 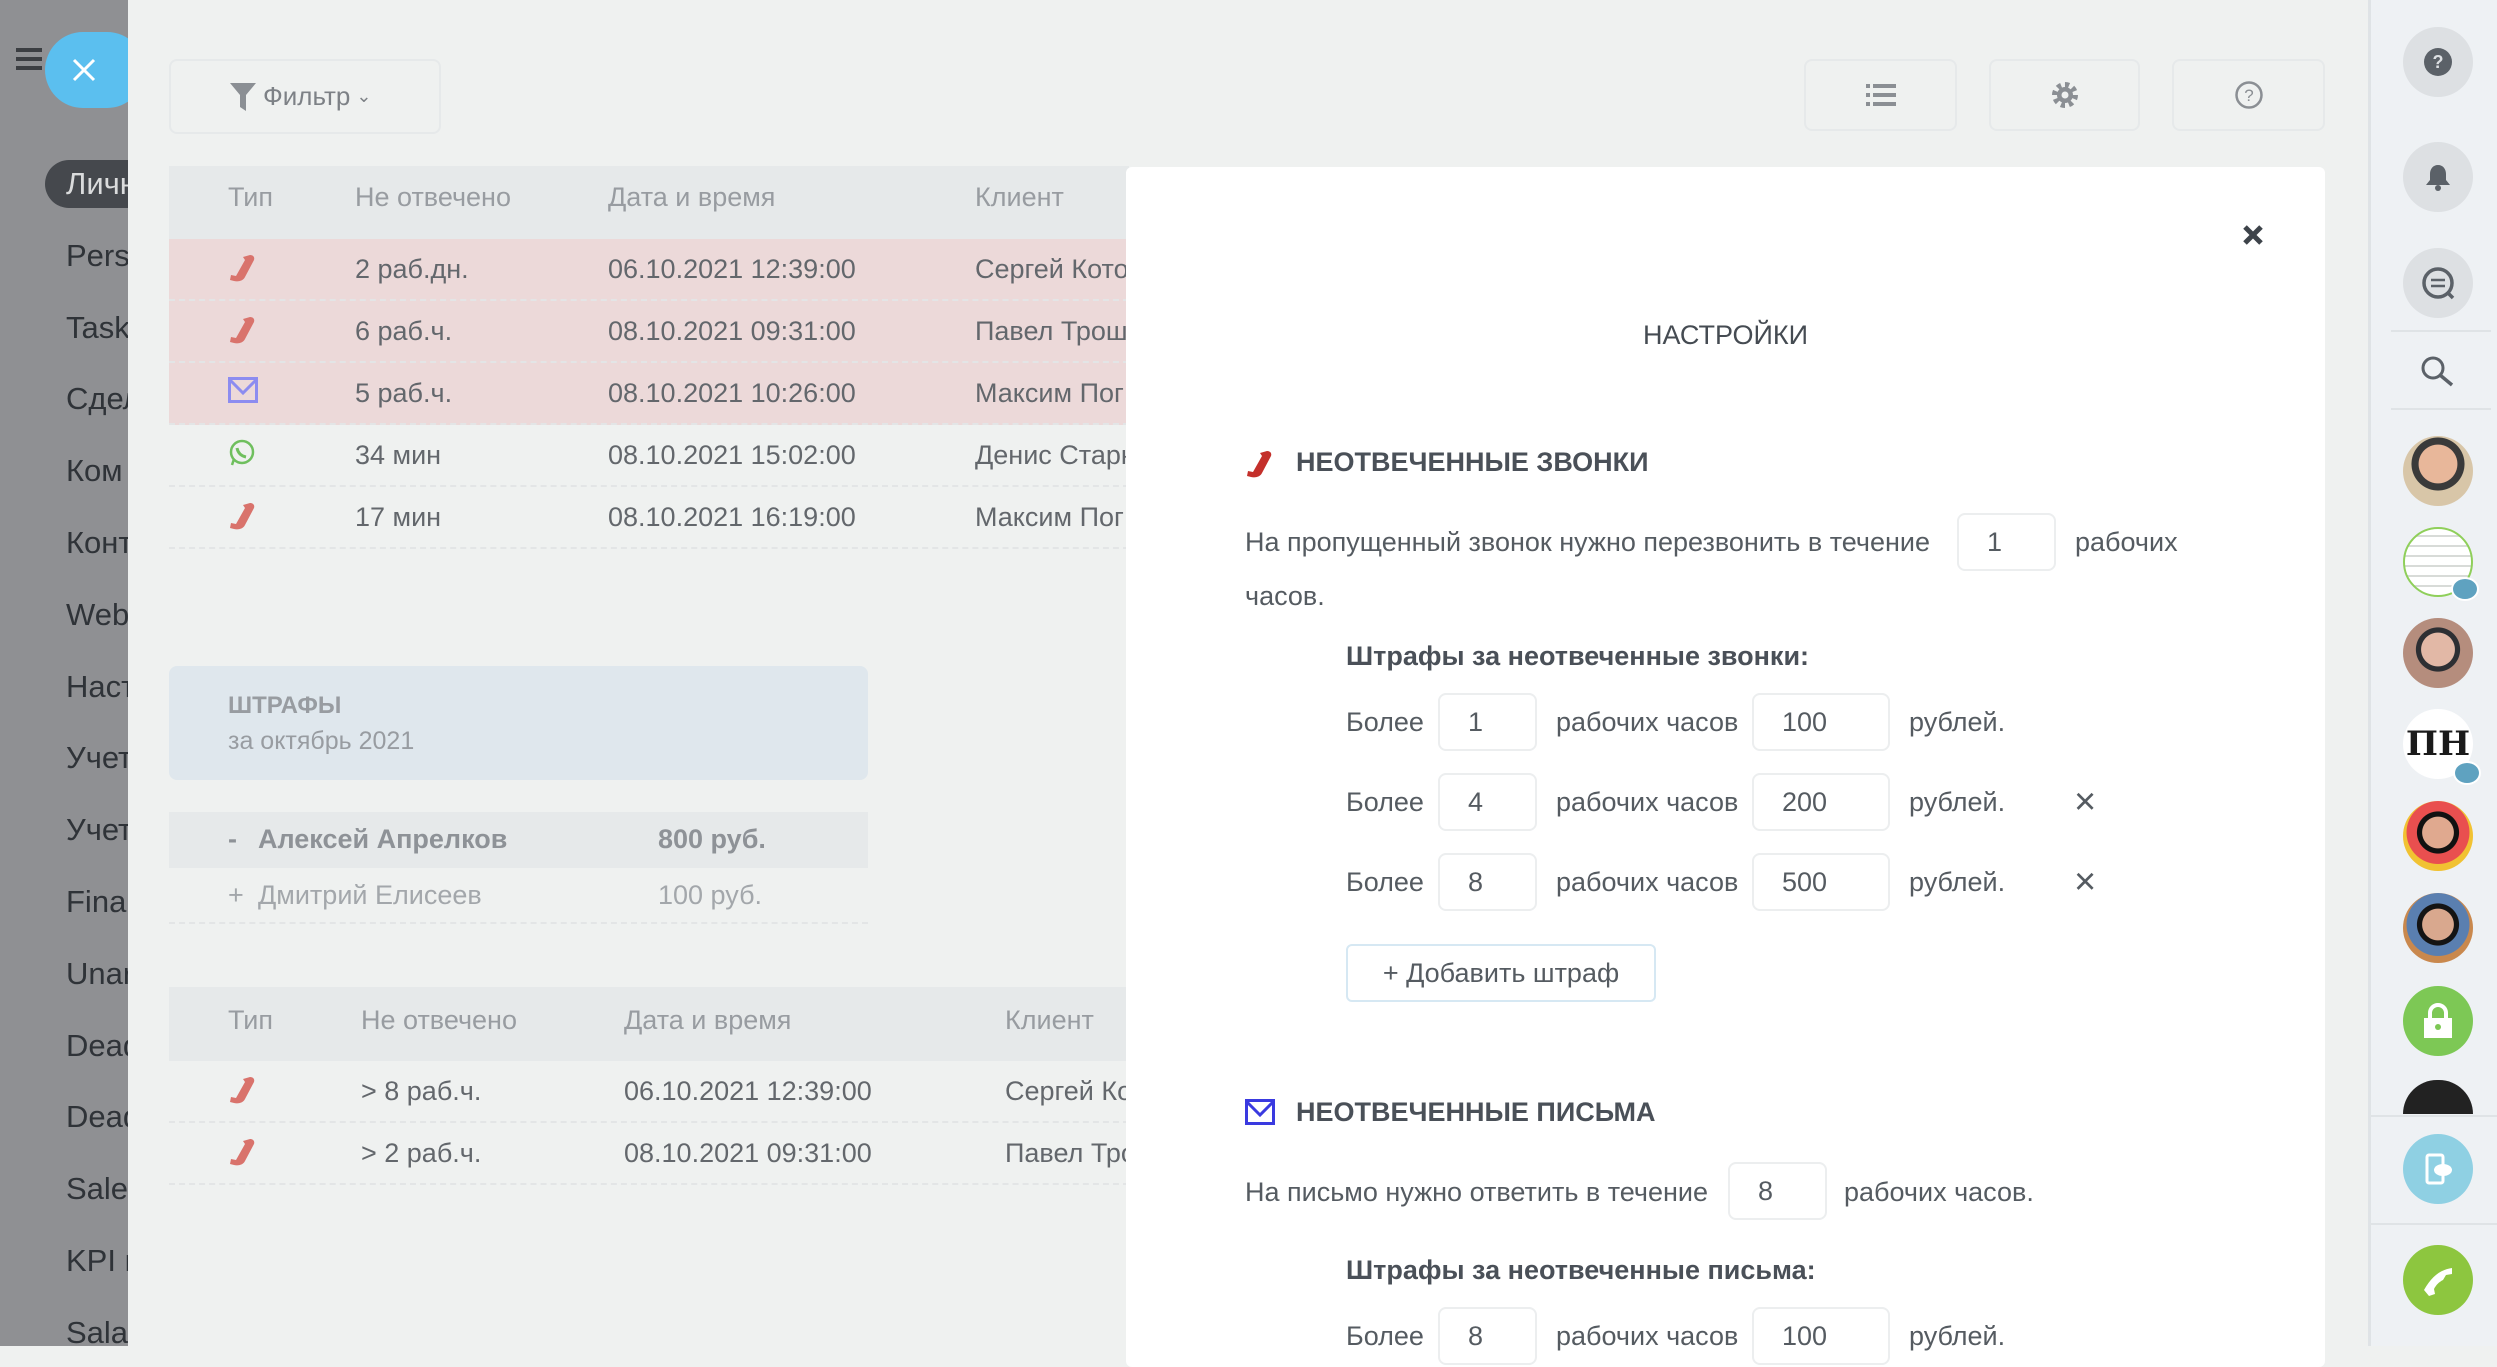 What do you see at coordinates (29, 59) in the screenshot?
I see `hamburger-icon` at bounding box center [29, 59].